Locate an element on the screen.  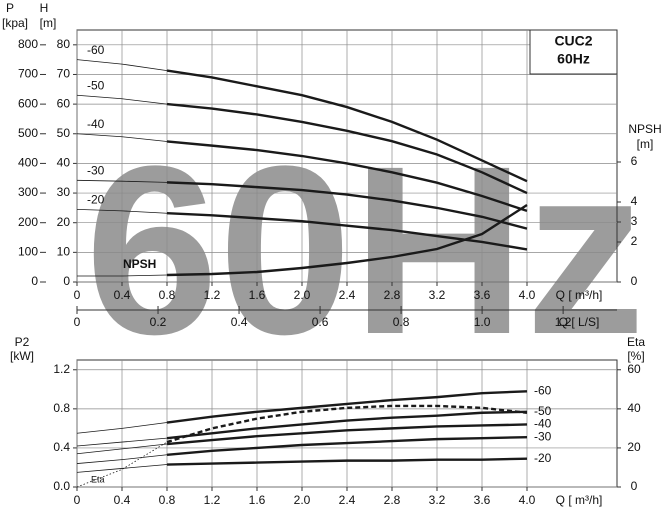
y-tick-label: 70 is located at coordinates (64, 74).